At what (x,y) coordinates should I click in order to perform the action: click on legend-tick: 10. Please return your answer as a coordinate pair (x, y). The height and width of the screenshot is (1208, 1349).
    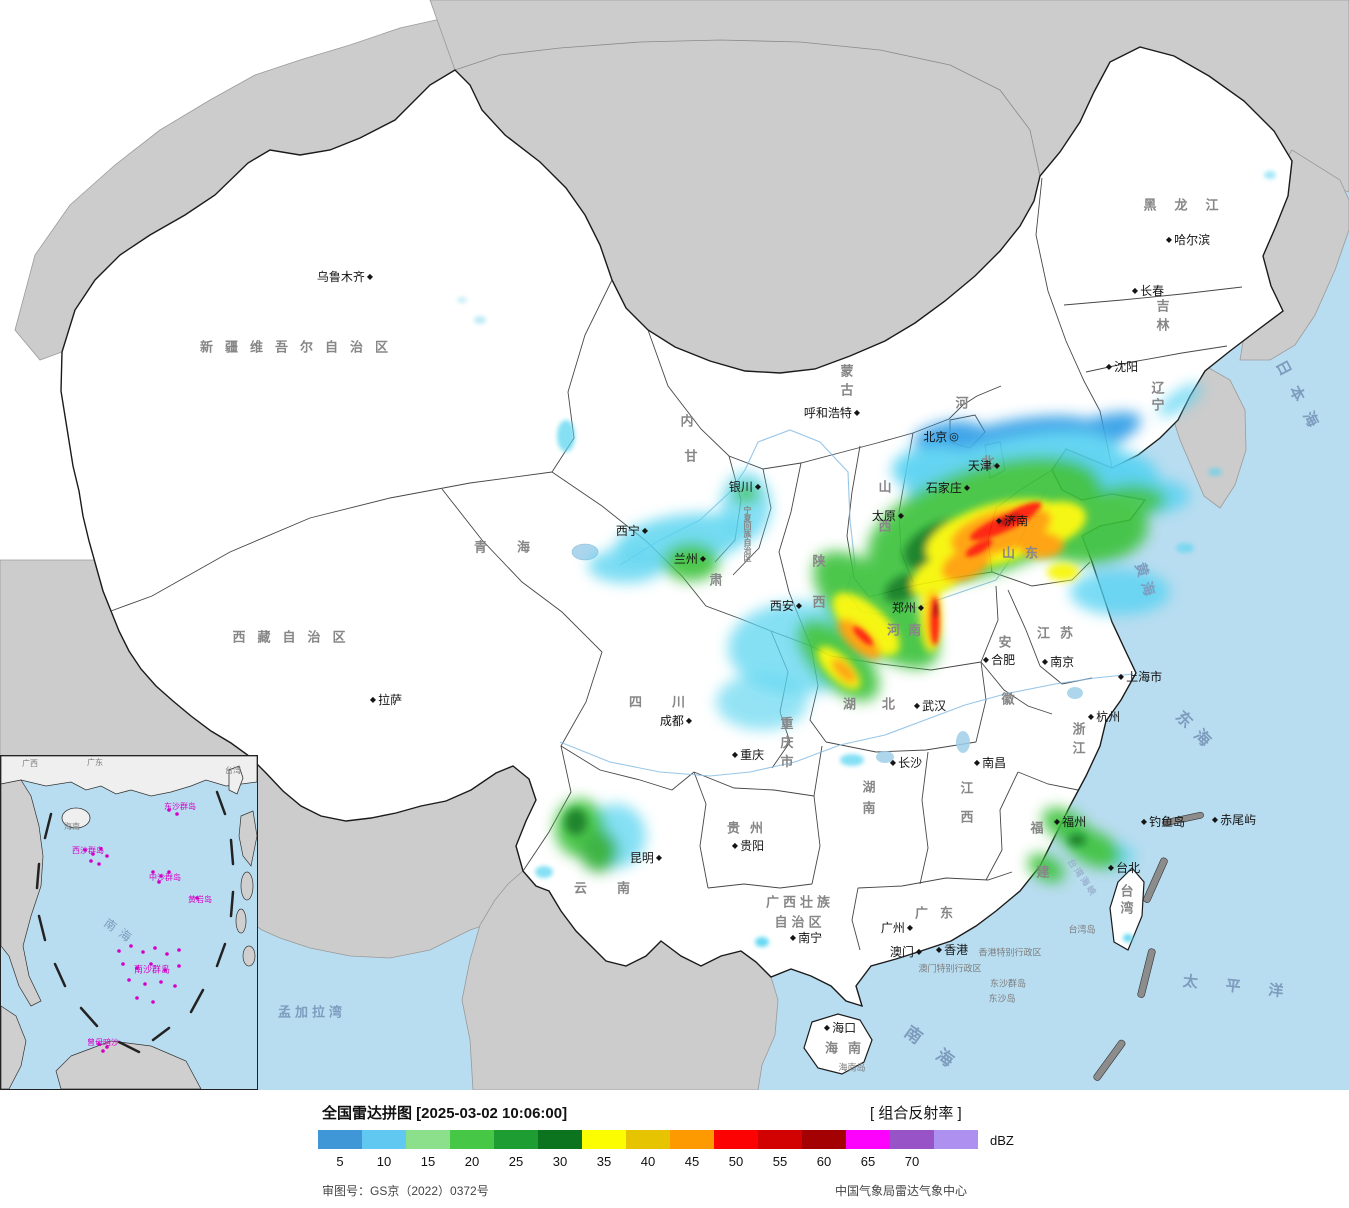
    Looking at the image, I should click on (384, 1161).